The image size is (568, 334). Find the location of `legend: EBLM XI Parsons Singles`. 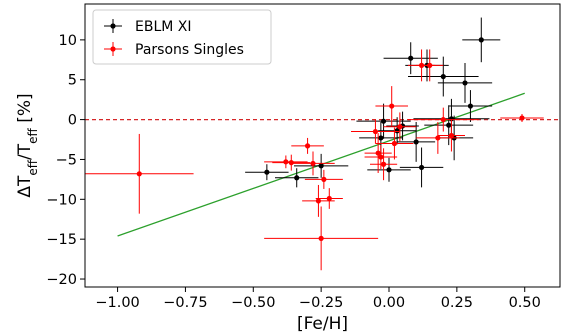

legend: EBLM XI Parsons Singles is located at coordinates (182, 37).